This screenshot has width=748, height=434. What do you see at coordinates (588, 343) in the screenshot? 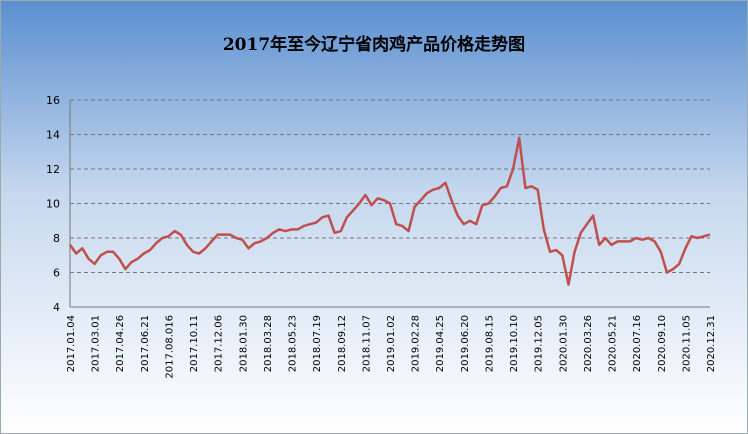
I see `x-tick-label: 2020.03.26` at bounding box center [588, 343].